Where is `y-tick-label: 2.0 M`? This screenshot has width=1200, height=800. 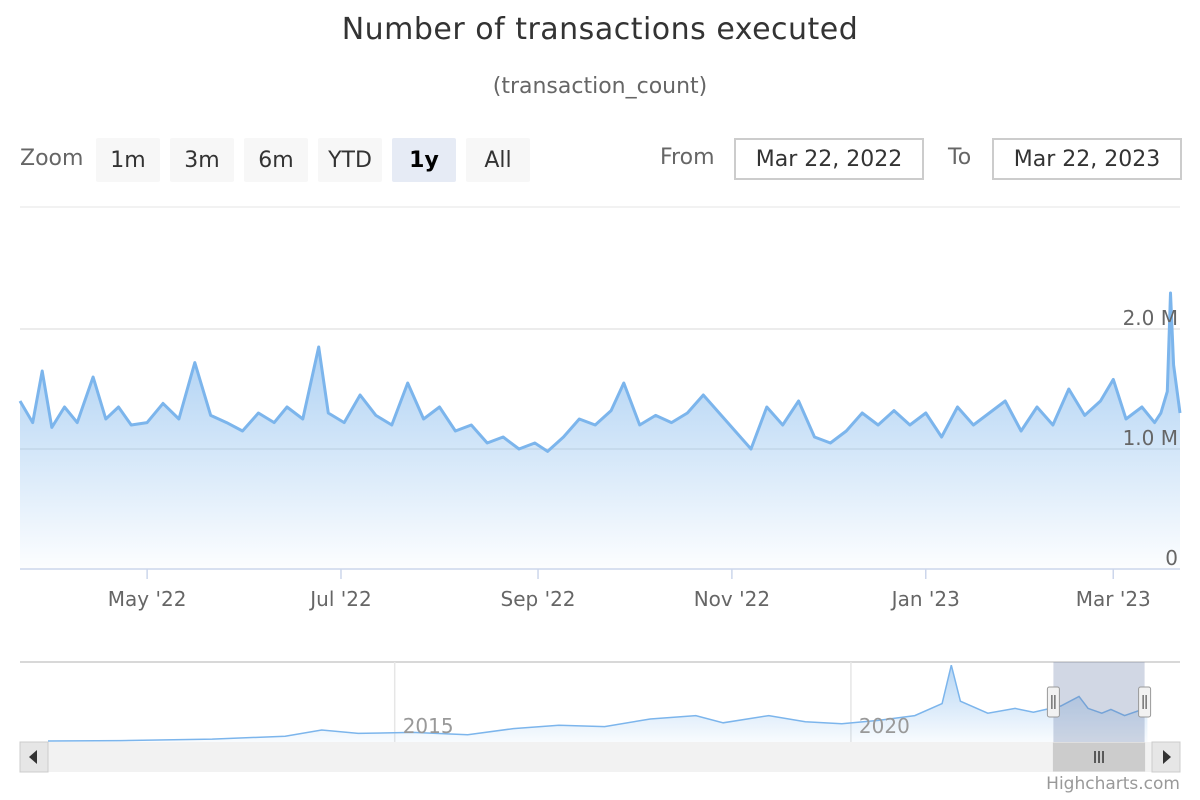 y-tick-label: 2.0 M is located at coordinates (1150, 318).